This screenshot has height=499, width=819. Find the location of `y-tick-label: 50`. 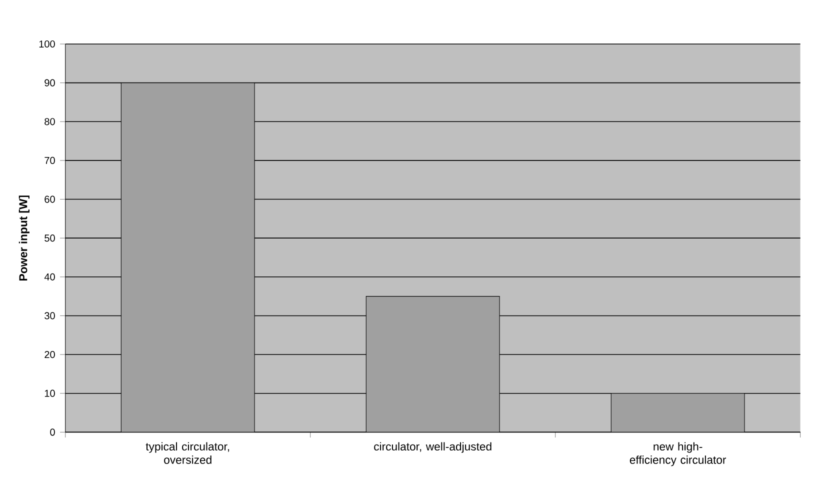

y-tick-label: 50 is located at coordinates (49, 238).